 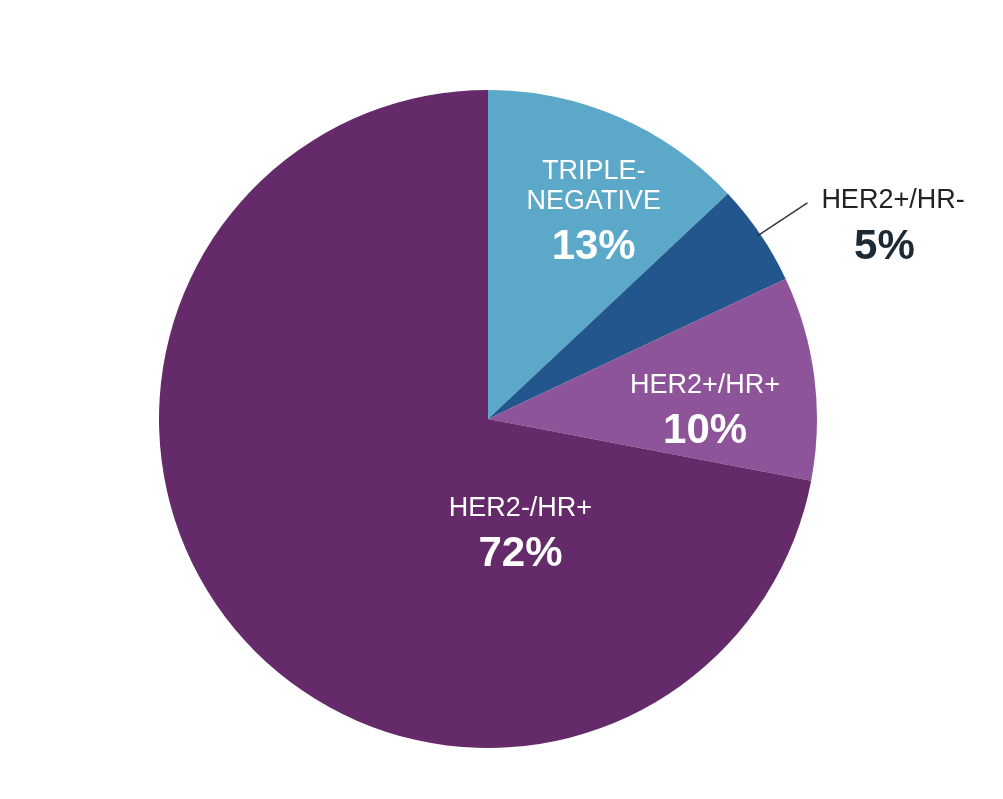 I want to click on slice-label: TRIPLE-NEGATIVE, so click(x=593, y=185).